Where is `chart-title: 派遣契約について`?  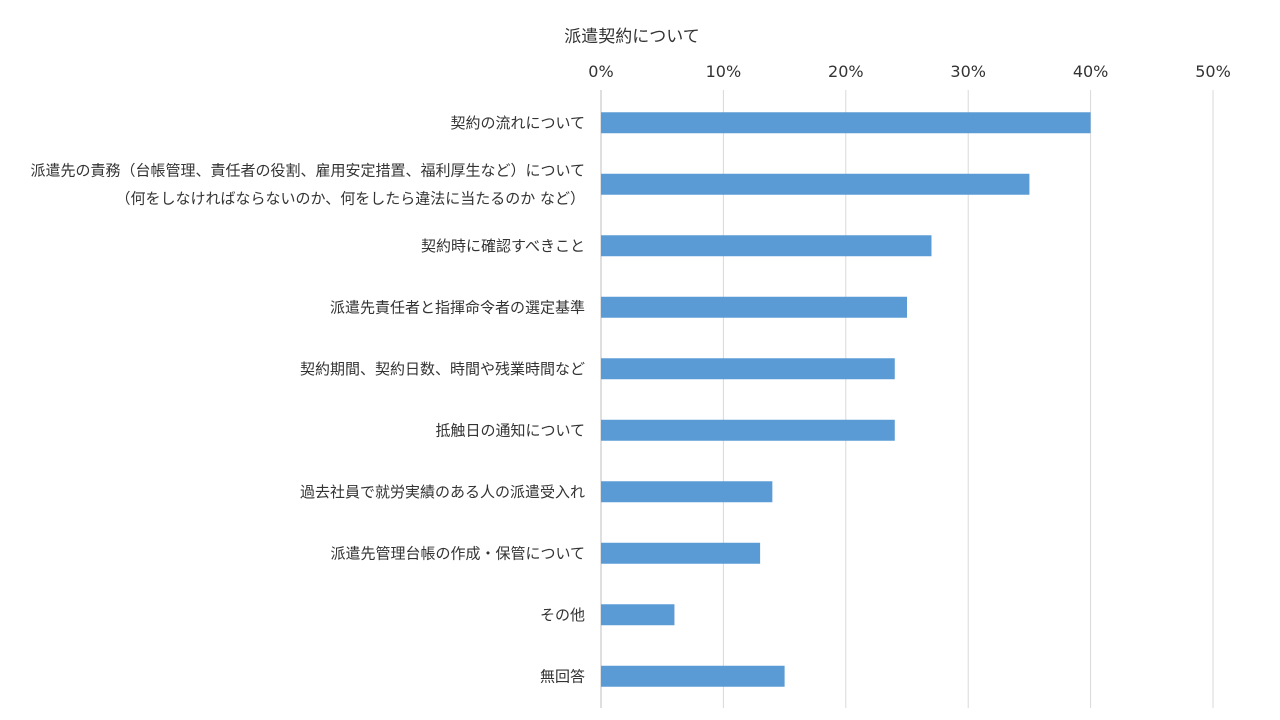 chart-title: 派遣契約について is located at coordinates (632, 37).